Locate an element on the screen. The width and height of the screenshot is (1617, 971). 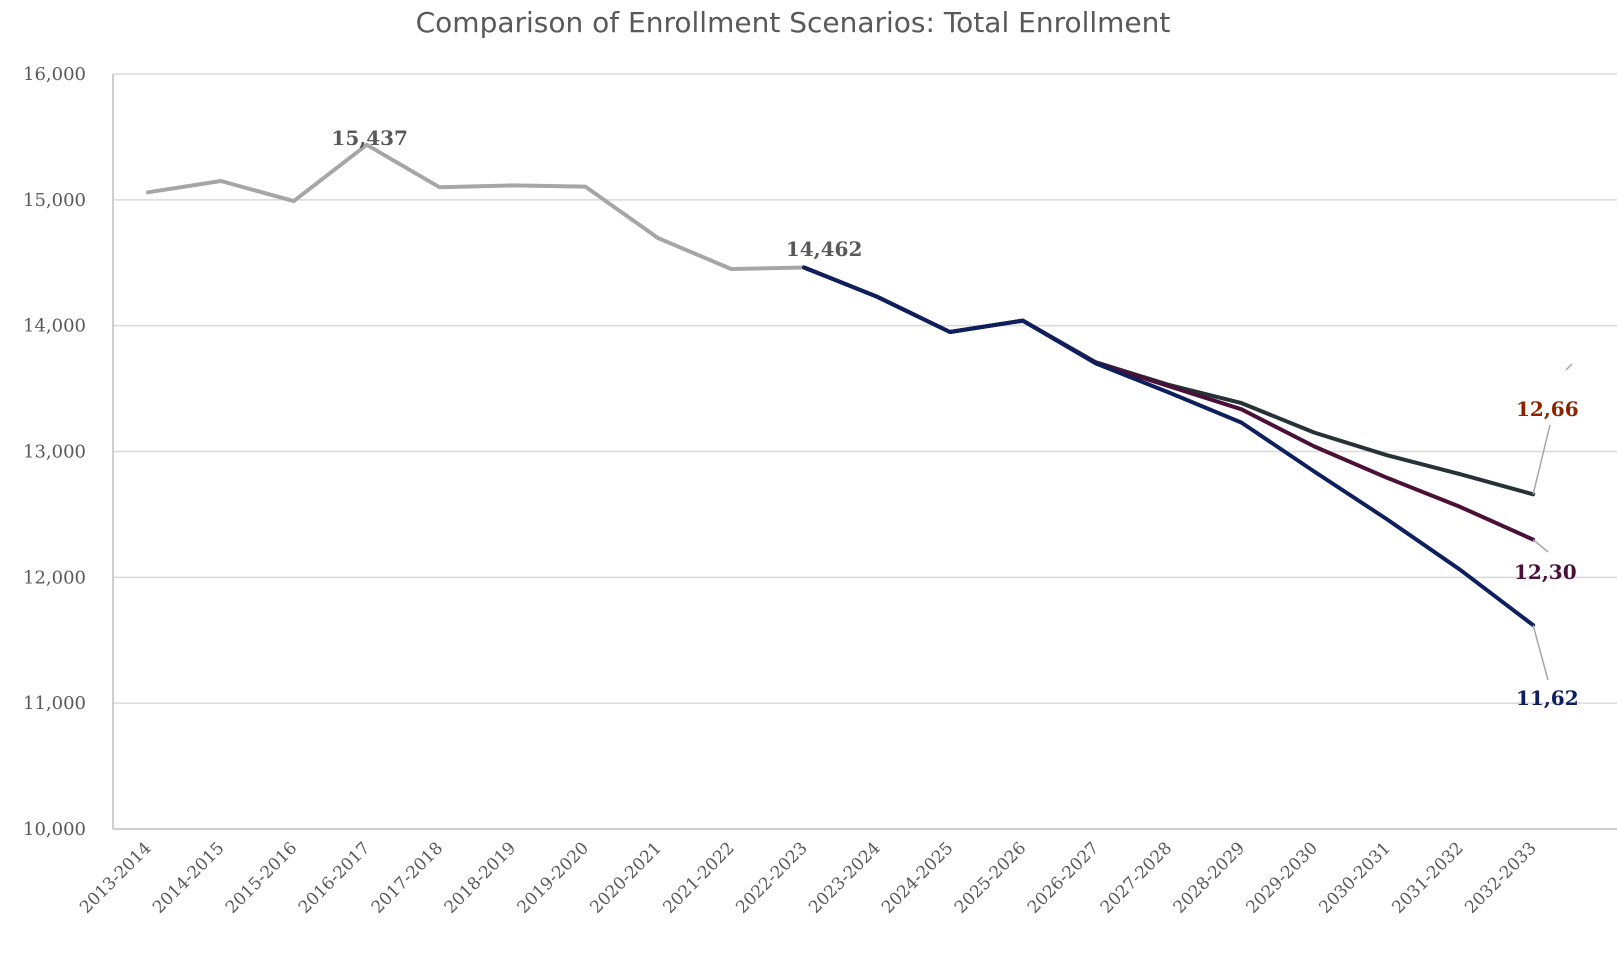
data-label: 12,30 is located at coordinates (1545, 572).